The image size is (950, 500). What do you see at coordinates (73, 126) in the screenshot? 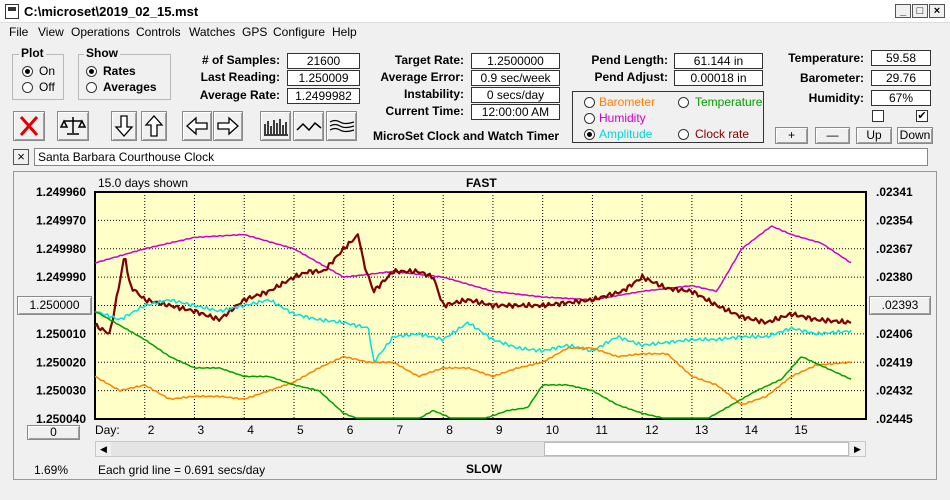
I see `balance-button` at bounding box center [73, 126].